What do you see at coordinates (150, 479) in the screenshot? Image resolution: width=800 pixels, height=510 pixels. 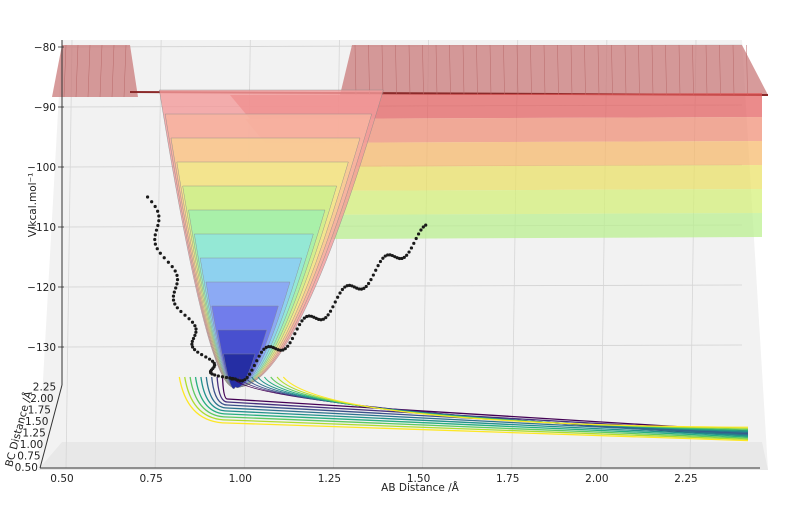 I see `x-tick-label: 0.75` at bounding box center [150, 479].